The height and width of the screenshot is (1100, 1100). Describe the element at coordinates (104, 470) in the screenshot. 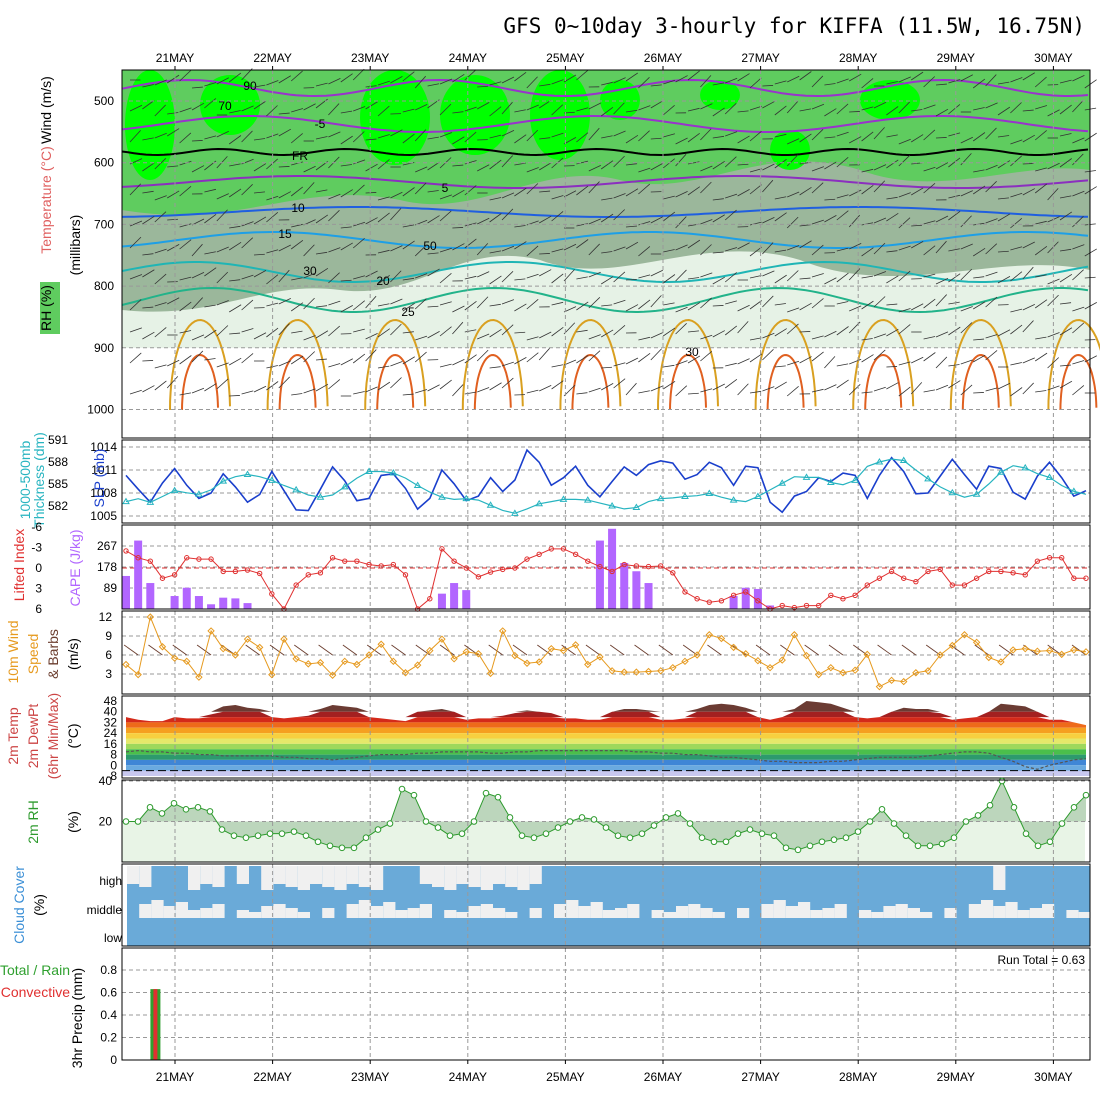

I see `y-tick-label: 1011` at that location.